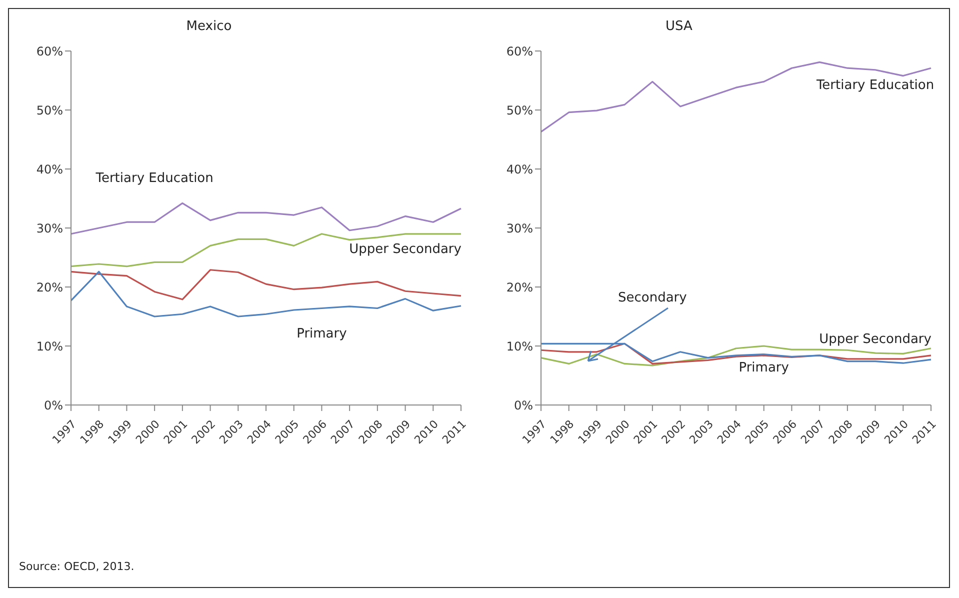 This screenshot has width=959, height=598. What do you see at coordinates (874, 86) in the screenshot?
I see `series-label: Tertiary Education` at bounding box center [874, 86].